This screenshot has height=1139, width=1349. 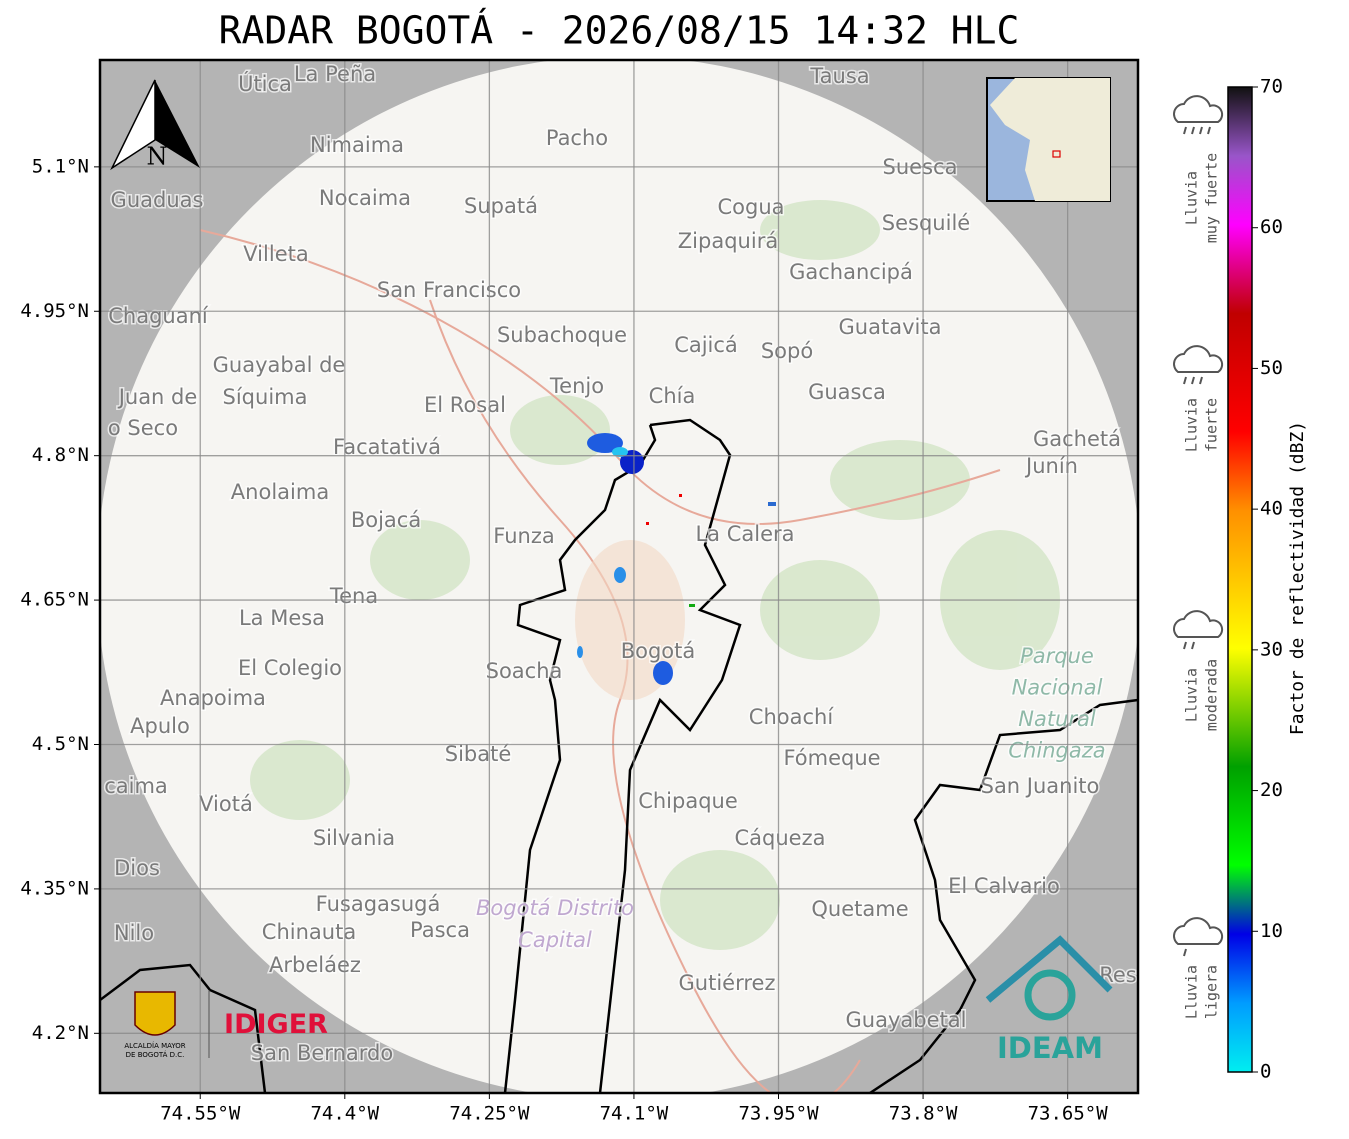 What do you see at coordinates (279, 365) in the screenshot?
I see `place-label: Guayabal de` at bounding box center [279, 365].